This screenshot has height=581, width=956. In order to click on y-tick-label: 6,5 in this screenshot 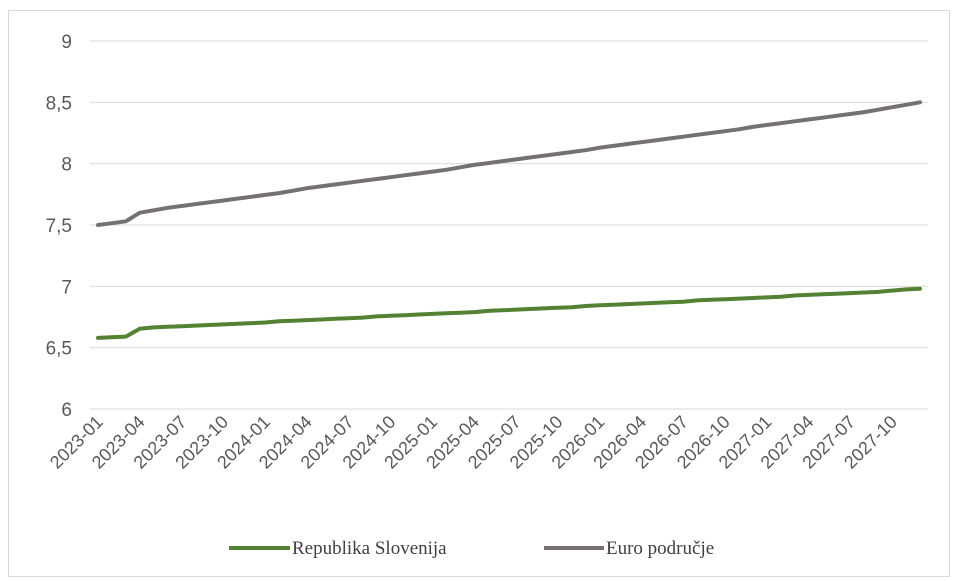, I will do `click(59, 349)`.